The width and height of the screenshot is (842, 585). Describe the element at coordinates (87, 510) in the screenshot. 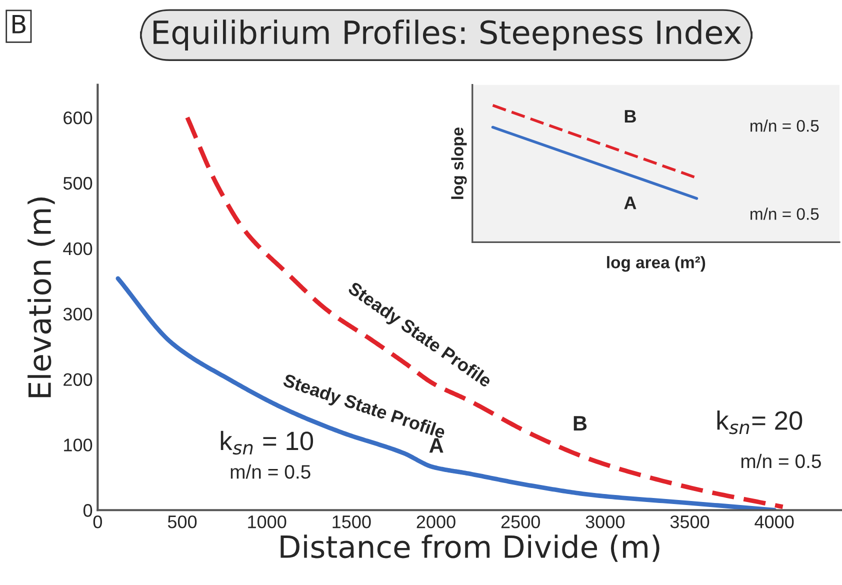

I see `y-tick-label: 0` at that location.